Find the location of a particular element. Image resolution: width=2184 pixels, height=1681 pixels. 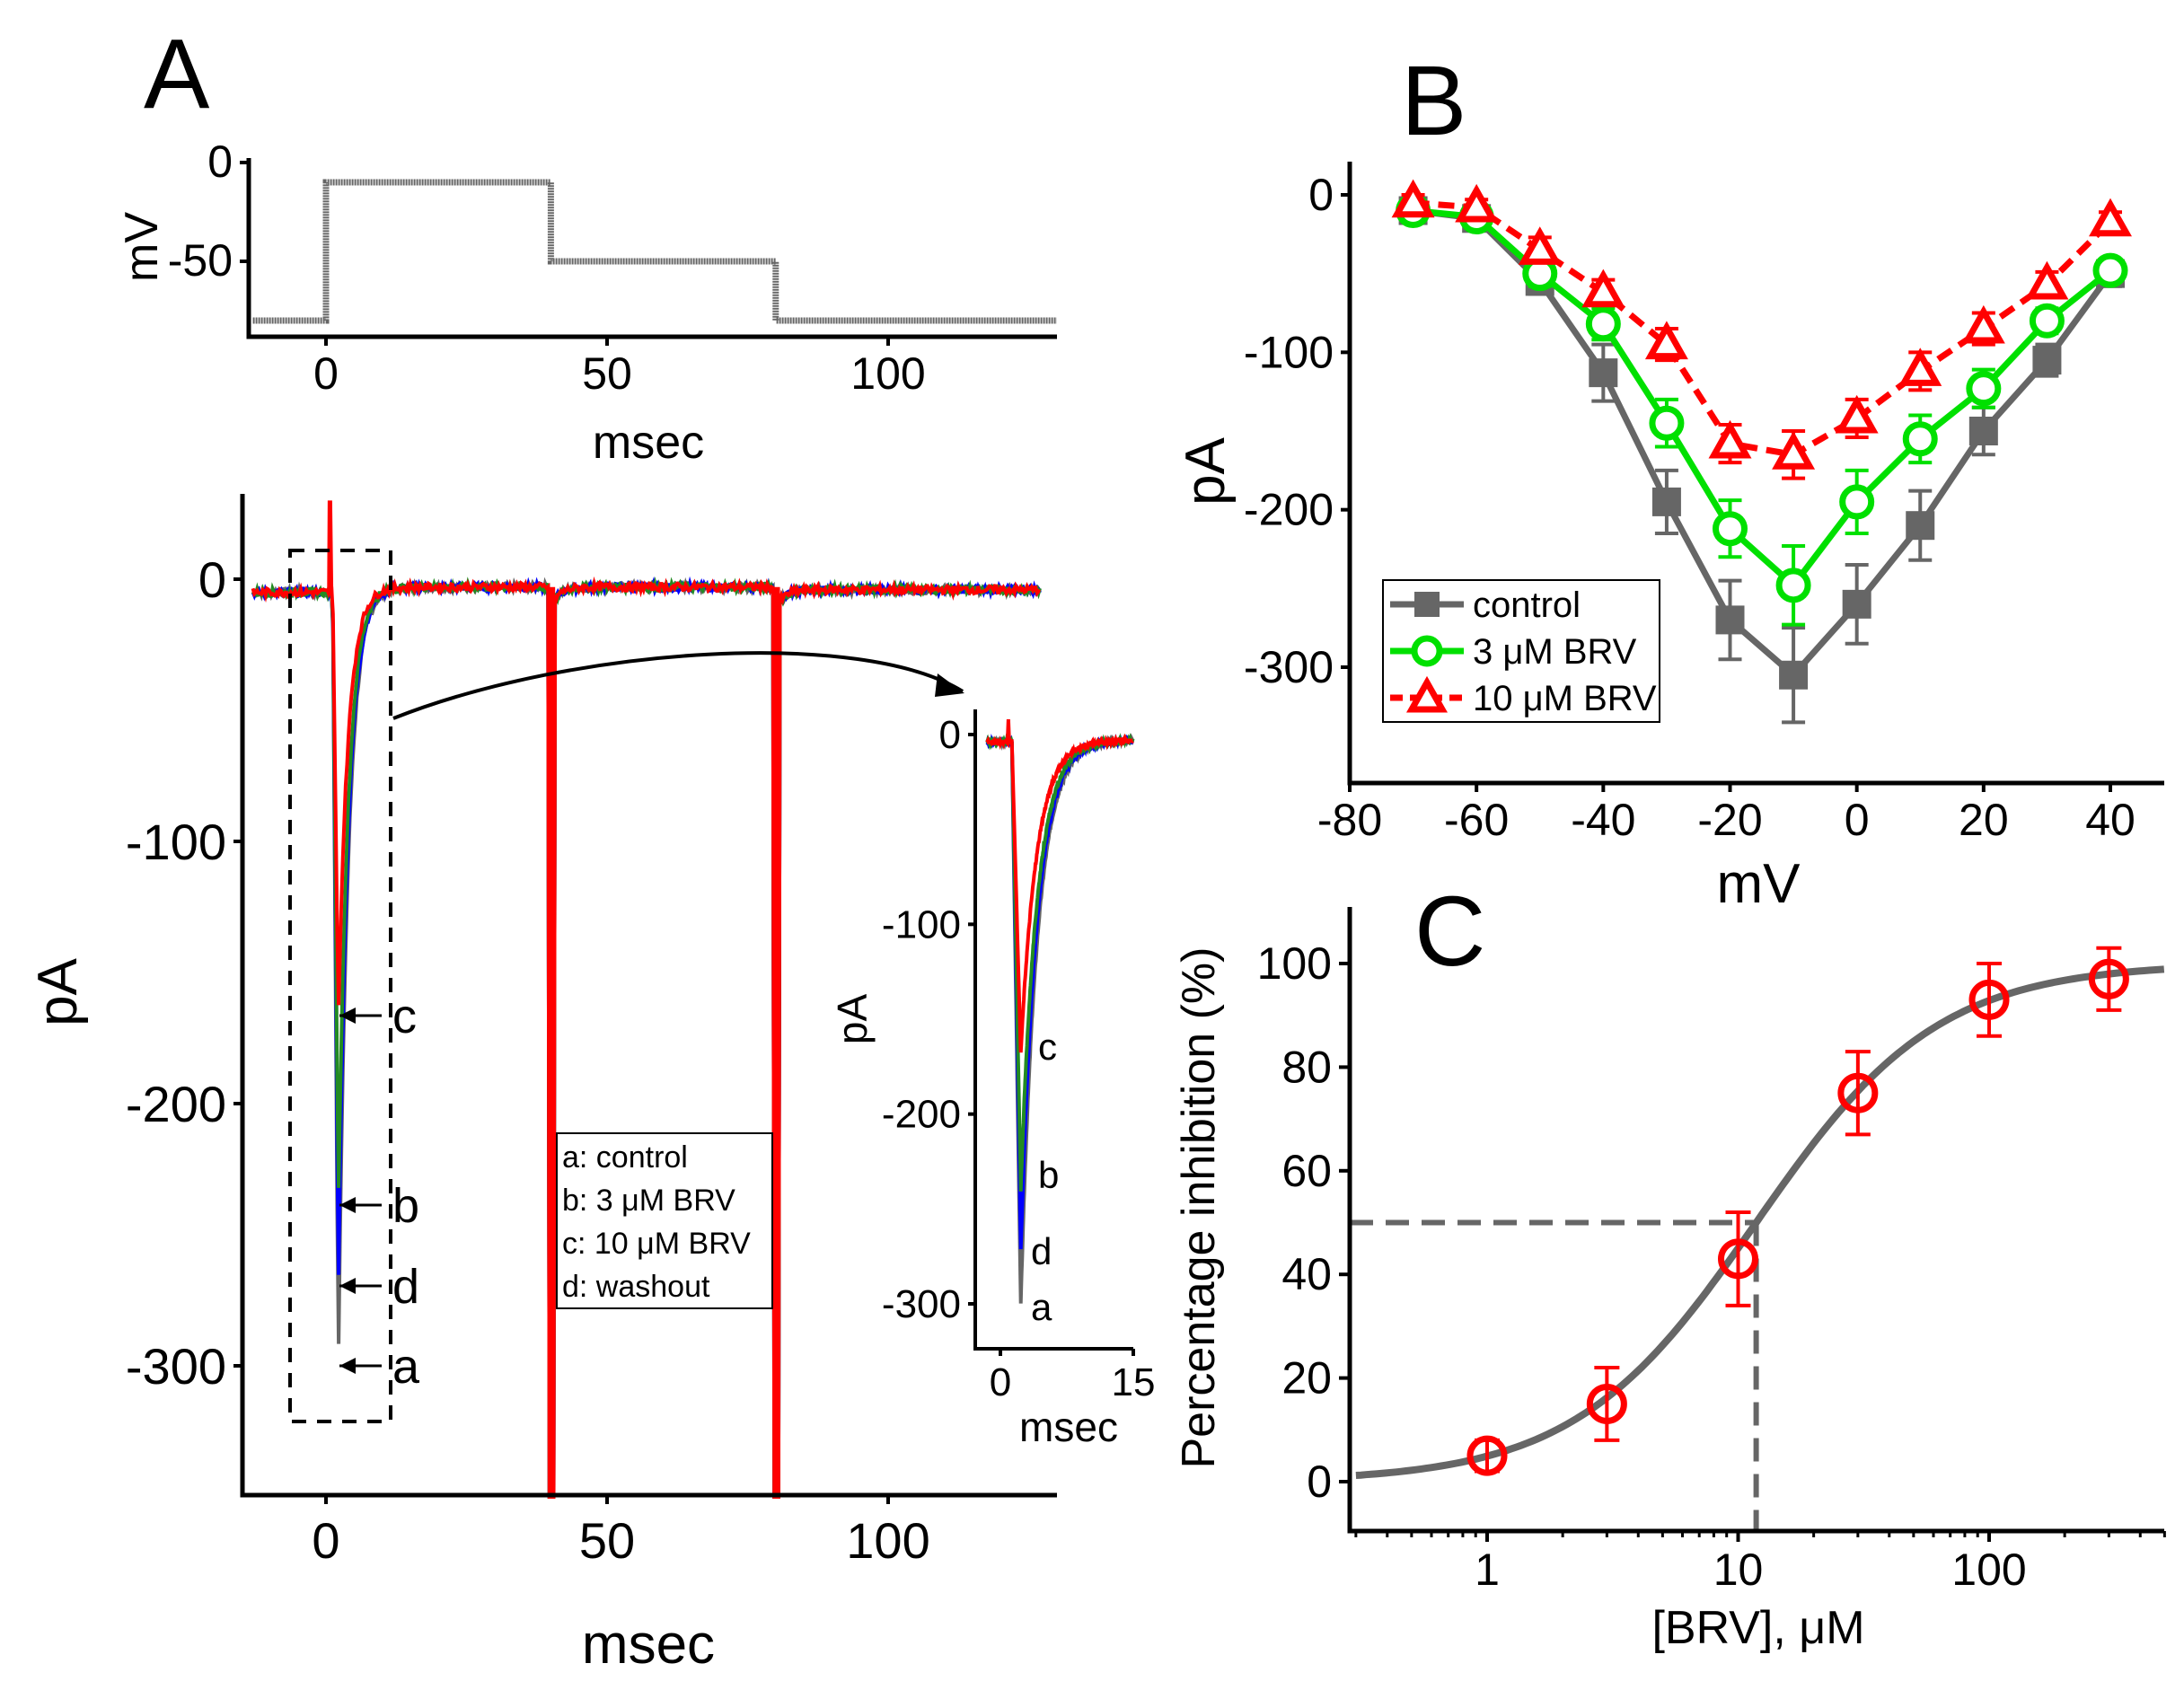

iv-y-tick-label: 0 is located at coordinates (1321, 195).